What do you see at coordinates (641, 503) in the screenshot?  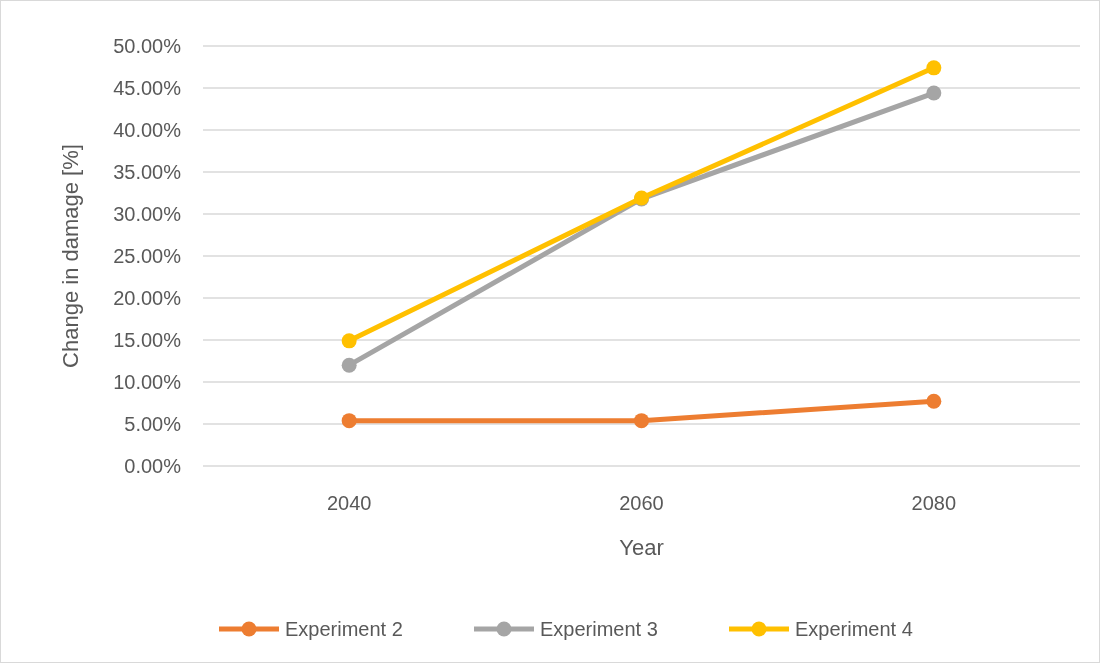 I see `x-tick-label: 2060` at bounding box center [641, 503].